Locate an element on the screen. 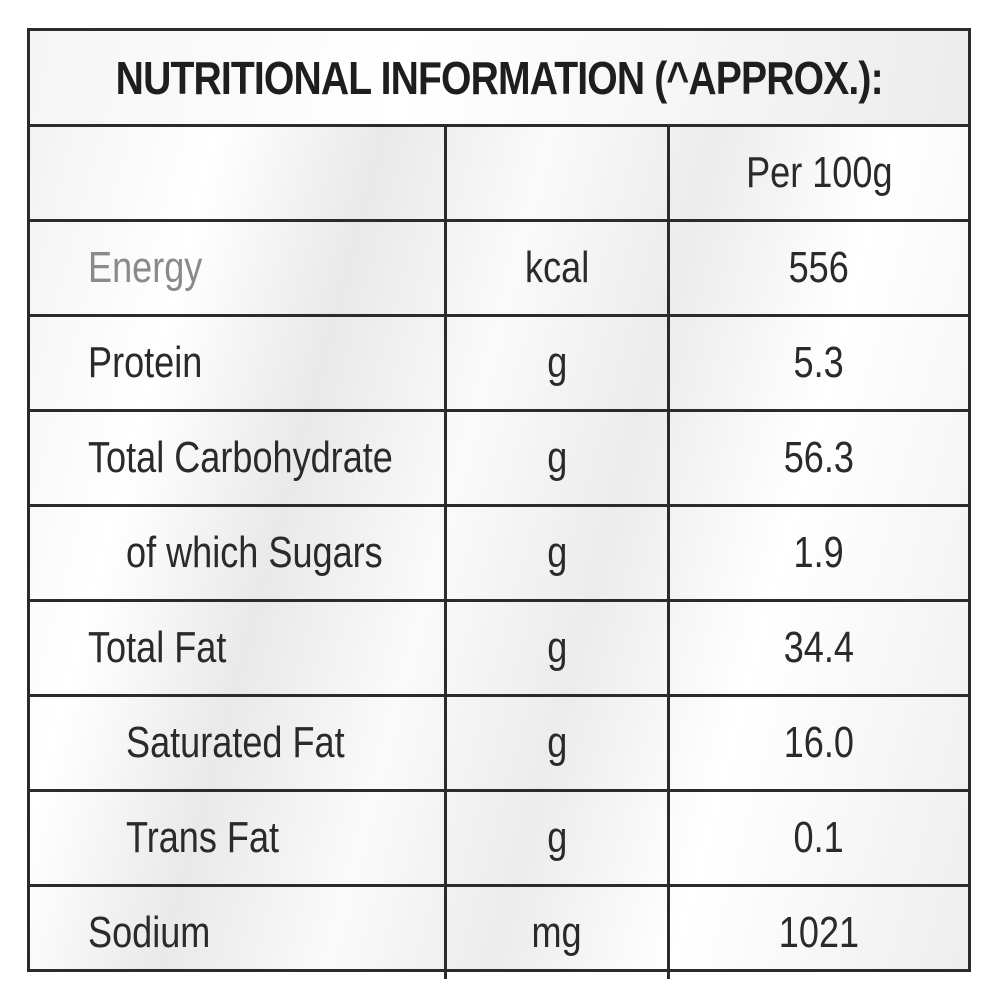  table-row: of which Sugars g 1.9 is located at coordinates (499, 553).